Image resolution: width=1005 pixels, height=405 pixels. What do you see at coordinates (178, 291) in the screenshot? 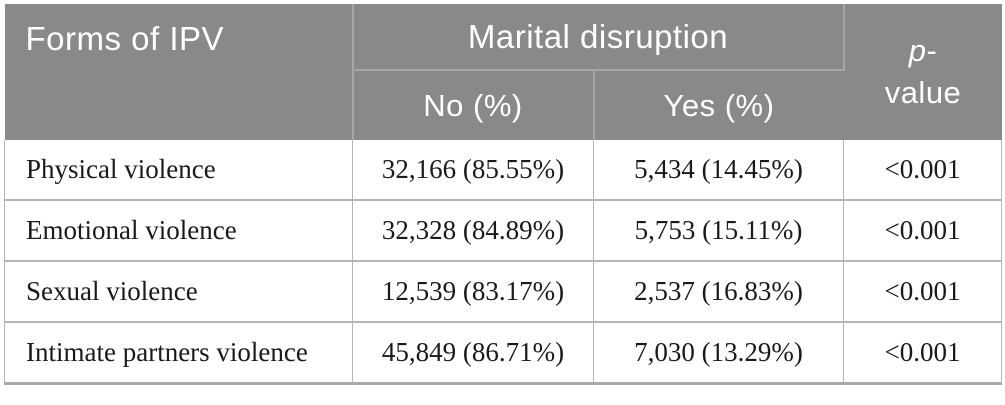
I see `row-label: Sexual violence` at bounding box center [178, 291].